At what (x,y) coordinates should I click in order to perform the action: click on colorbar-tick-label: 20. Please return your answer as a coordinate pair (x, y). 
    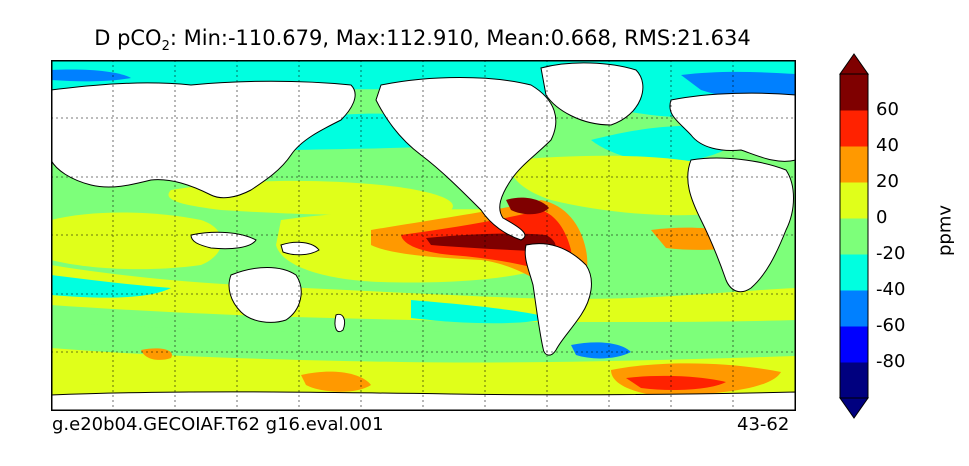
    Looking at the image, I should click on (887, 181).